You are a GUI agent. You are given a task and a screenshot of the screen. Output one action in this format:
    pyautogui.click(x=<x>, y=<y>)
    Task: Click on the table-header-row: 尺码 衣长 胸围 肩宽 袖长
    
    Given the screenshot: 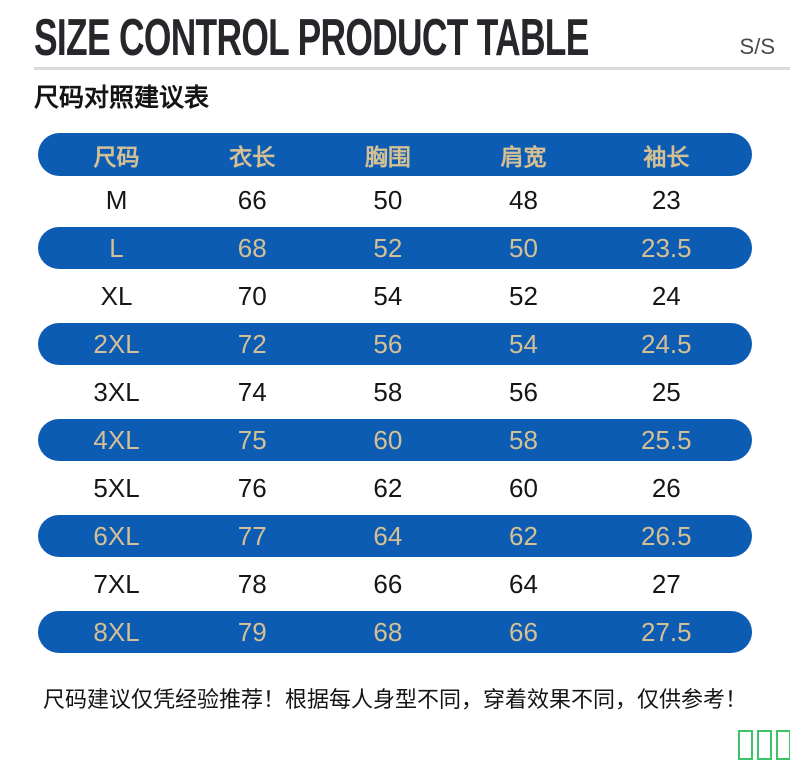 What is the action you would take?
    pyautogui.click(x=395, y=154)
    